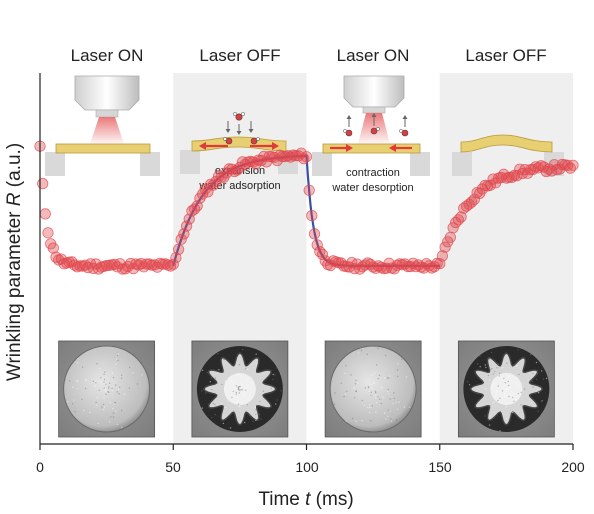  What do you see at coordinates (307, 467) in the screenshot?
I see `x-tick-label: 100` at bounding box center [307, 467].